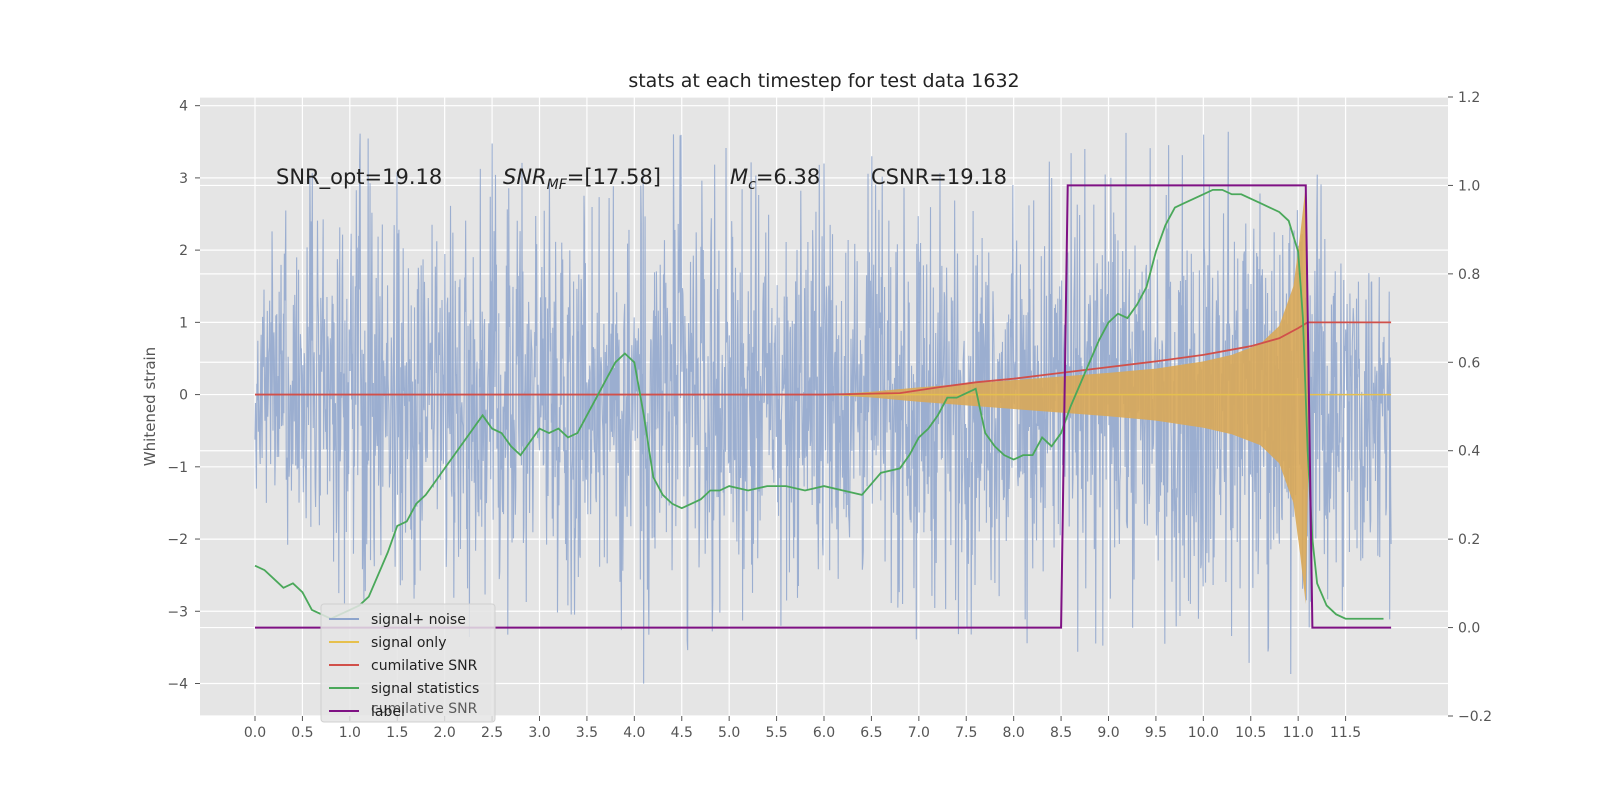 The height and width of the screenshot is (800, 1600). Describe the element at coordinates (255, 733) in the screenshot. I see `x-tick-label: 0.0` at that location.